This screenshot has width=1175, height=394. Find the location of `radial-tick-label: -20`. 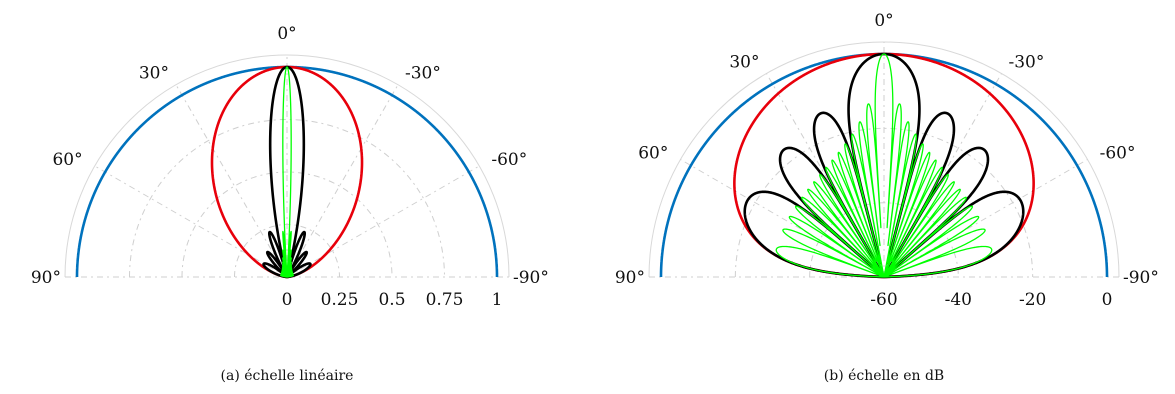

radial-tick-label: -20 is located at coordinates (1032, 300).